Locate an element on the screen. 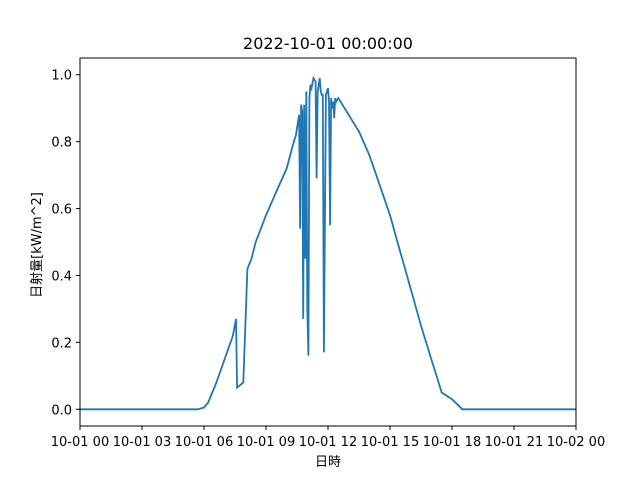  x-tick-label: 10-01 15 is located at coordinates (390, 442).